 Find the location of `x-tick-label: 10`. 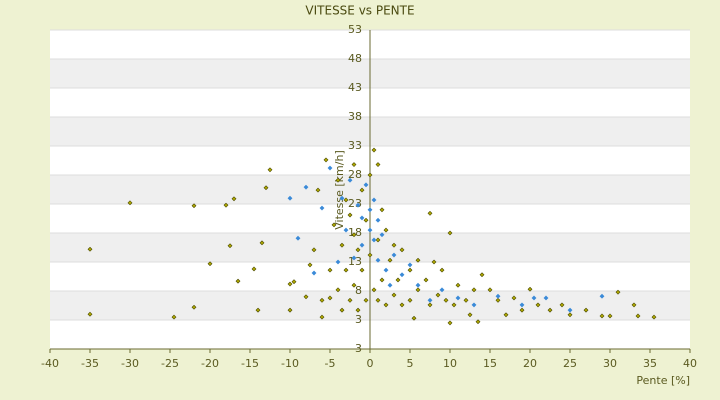

x-tick-label: 10 is located at coordinates (450, 363).